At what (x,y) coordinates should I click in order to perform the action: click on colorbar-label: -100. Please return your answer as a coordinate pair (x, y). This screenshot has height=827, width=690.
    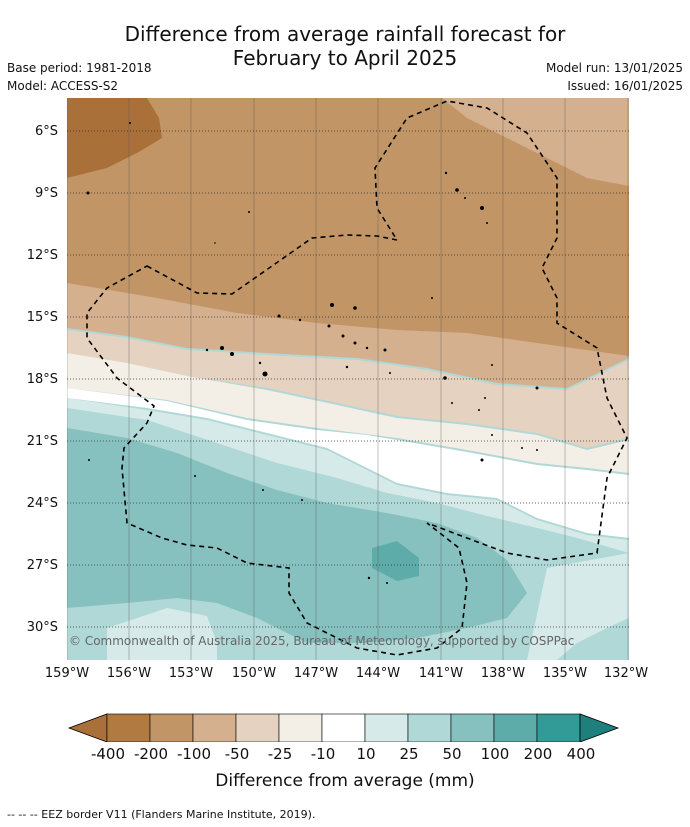
    Looking at the image, I should click on (194, 754).